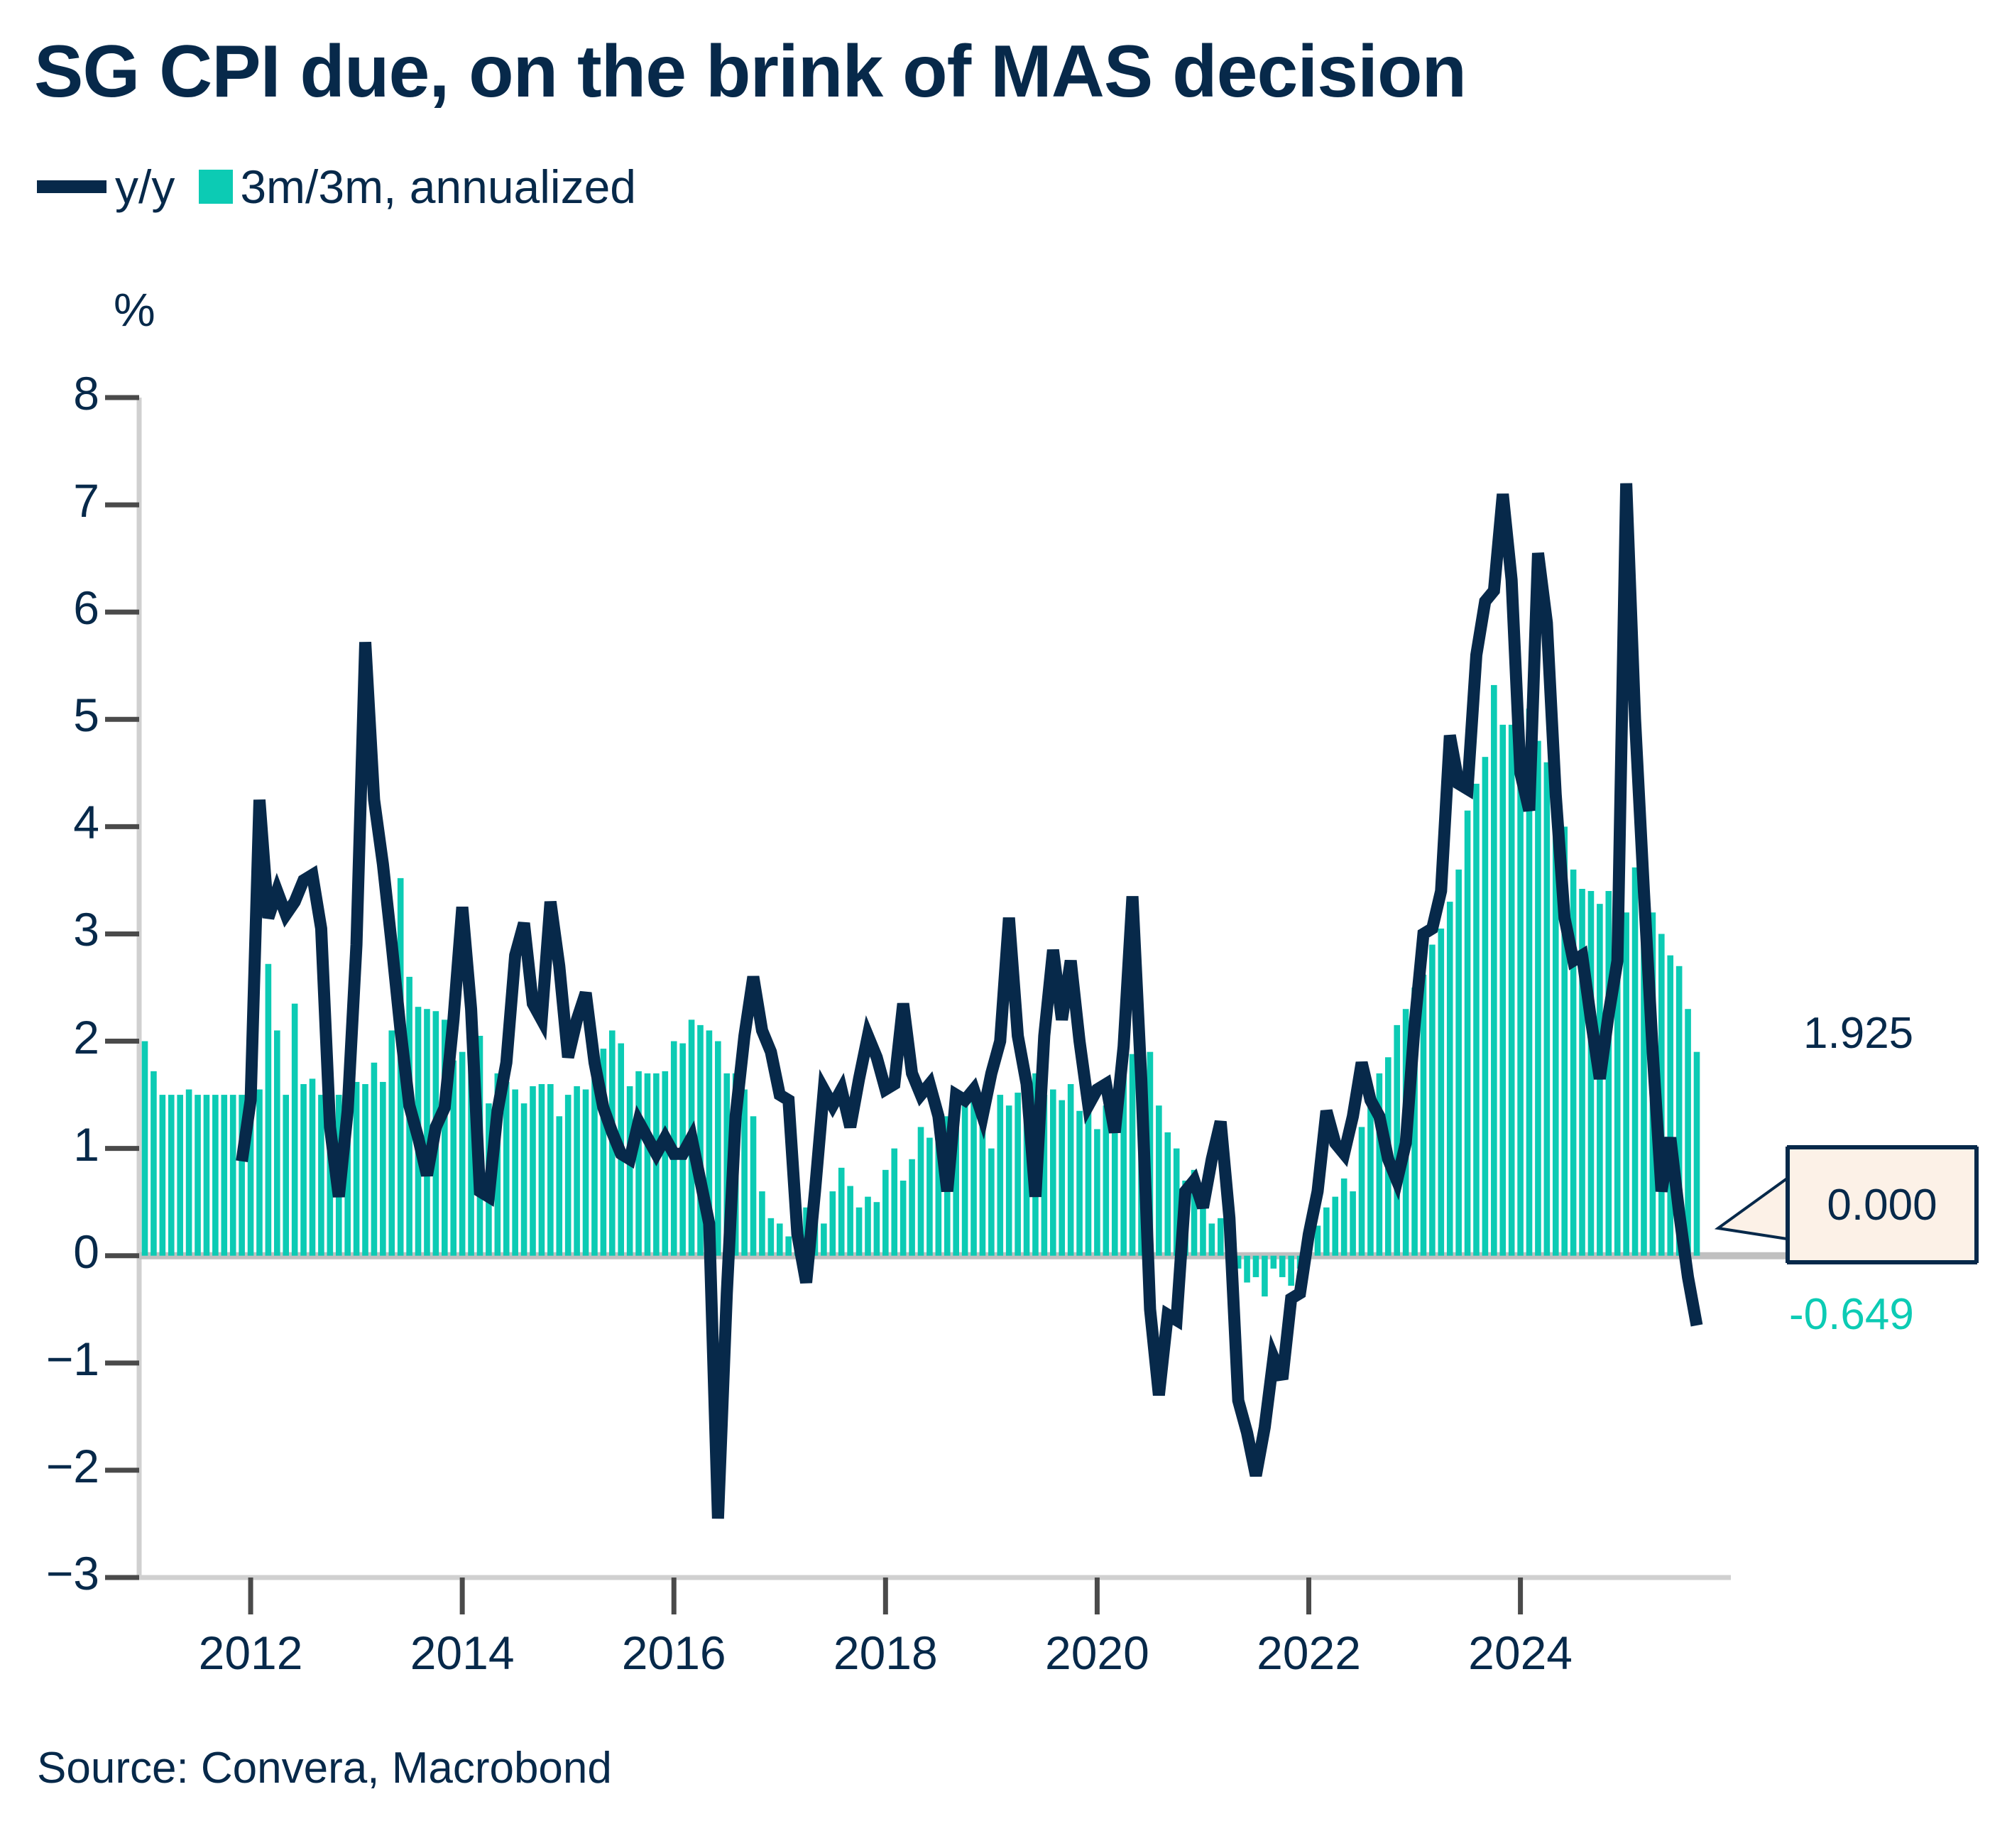  Describe the element at coordinates (86, 608) in the screenshot. I see `y-axis-tick-label: 6` at that location.